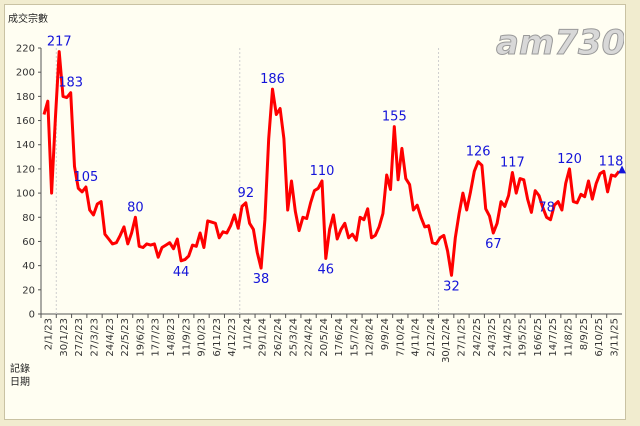 The image size is (640, 426). I want to click on data-label: 155, so click(394, 117).